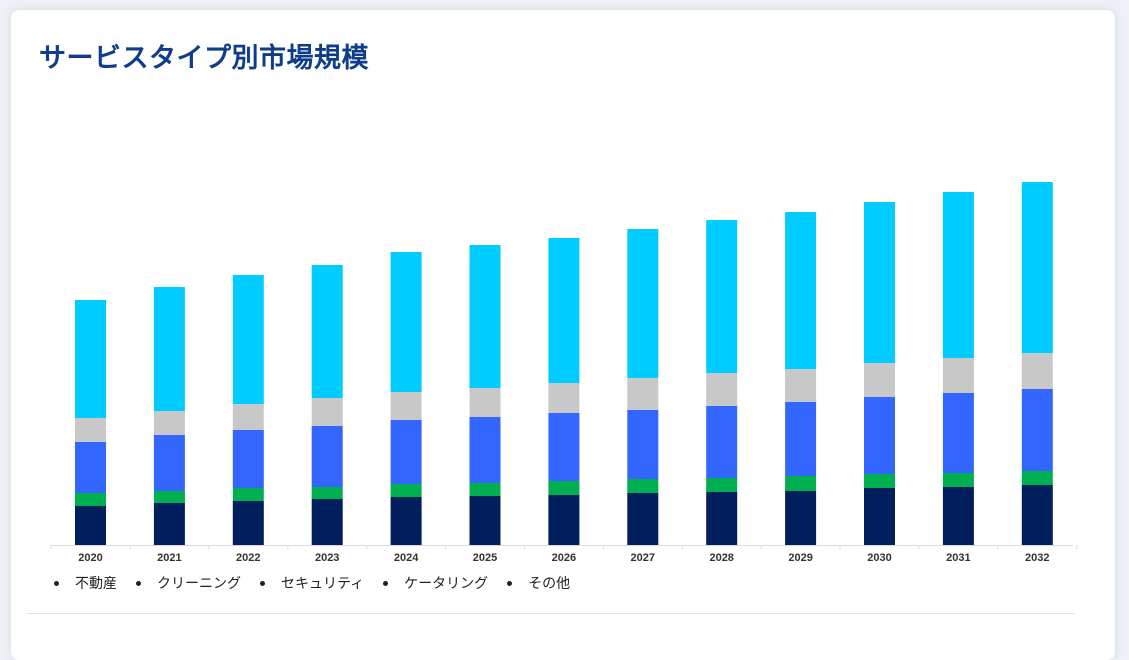  What do you see at coordinates (485, 489) in the screenshot?
I see `bar-segment-cleaning-2025` at bounding box center [485, 489].